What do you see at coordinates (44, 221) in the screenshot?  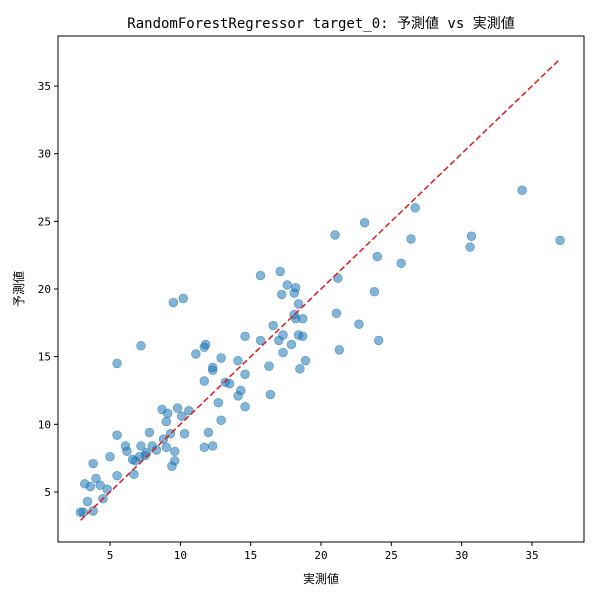 I see `y-tick-label: 25` at bounding box center [44, 221].